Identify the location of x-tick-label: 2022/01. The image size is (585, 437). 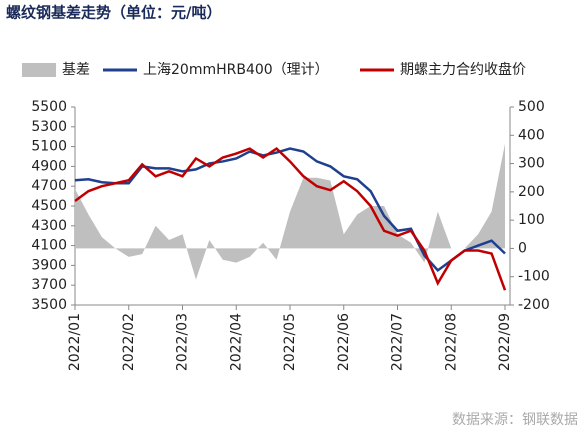
(75, 342).